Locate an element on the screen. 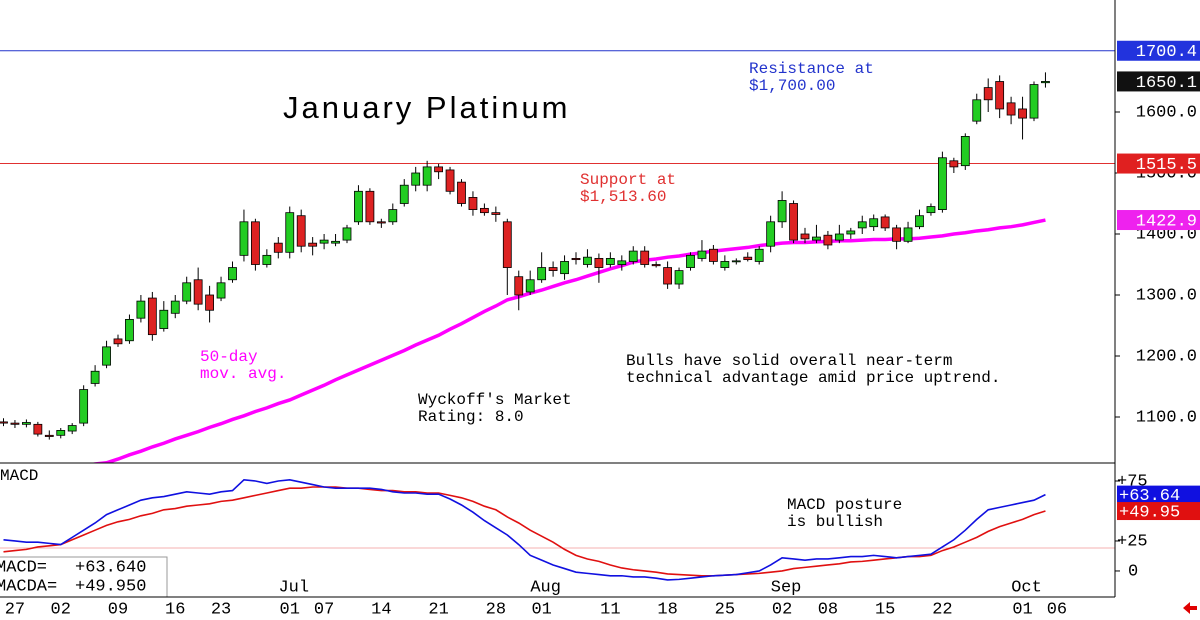 The image size is (1200, 620). value-box-label: 1422.9 is located at coordinates (1166, 222).